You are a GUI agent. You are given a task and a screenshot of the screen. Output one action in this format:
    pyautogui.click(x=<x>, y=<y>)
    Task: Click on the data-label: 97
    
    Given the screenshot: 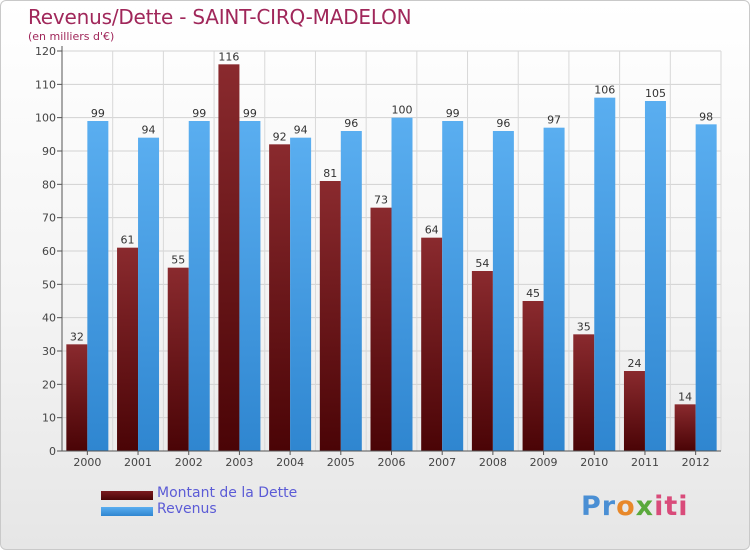 What is the action you would take?
    pyautogui.click(x=554, y=120)
    